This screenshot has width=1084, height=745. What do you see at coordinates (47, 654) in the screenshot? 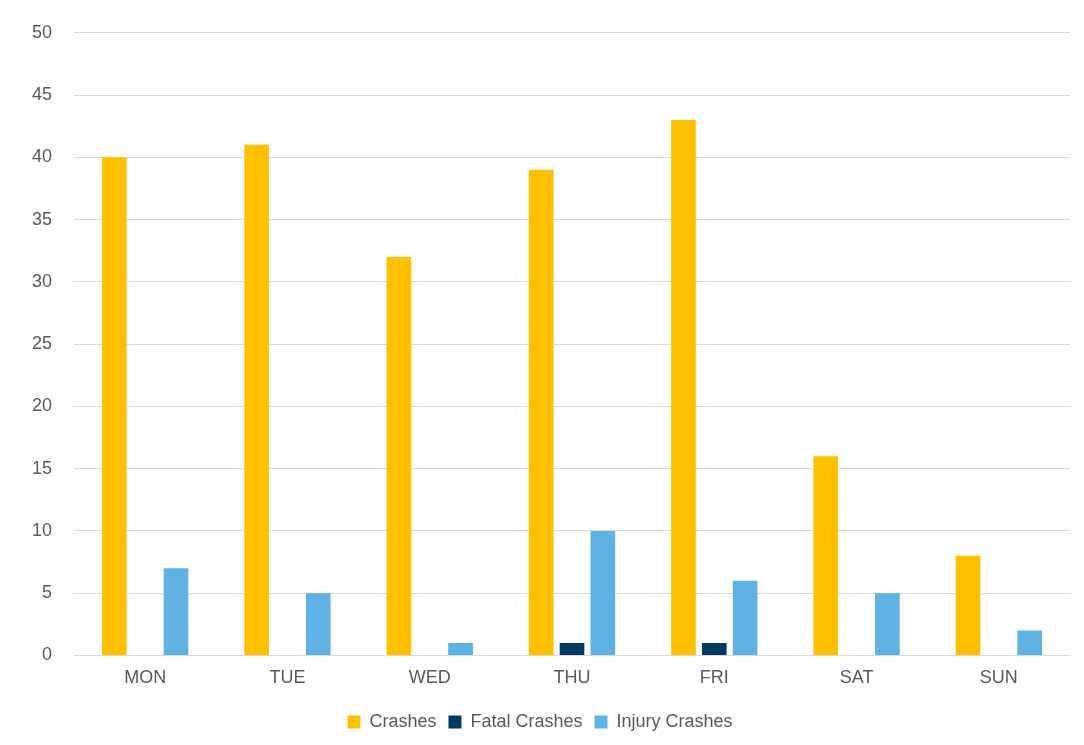
I see `y-tick-label: 0` at bounding box center [47, 654].